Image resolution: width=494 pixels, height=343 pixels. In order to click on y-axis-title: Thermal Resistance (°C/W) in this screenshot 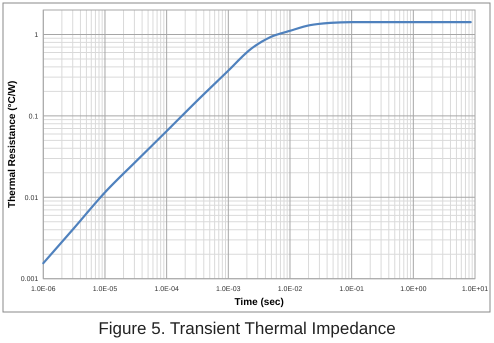, I will do `click(12, 144)`.